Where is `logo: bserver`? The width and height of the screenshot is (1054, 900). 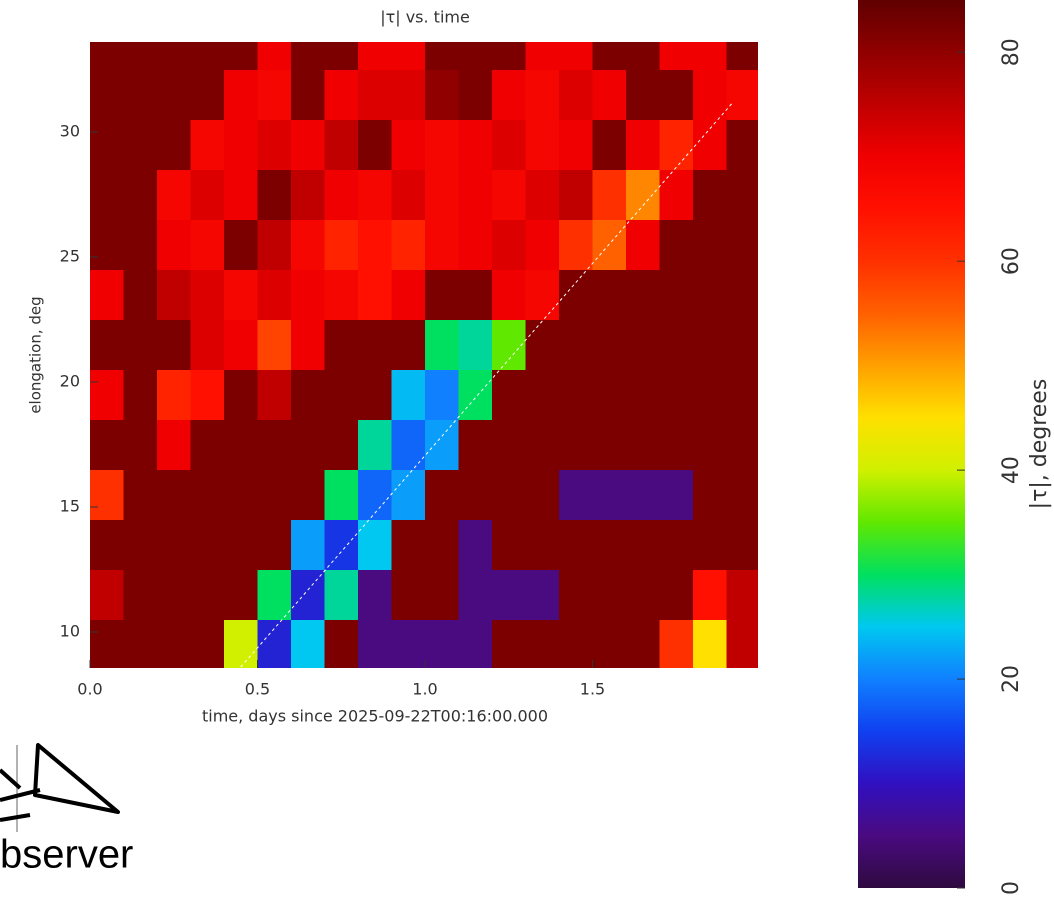 logo: bserver is located at coordinates (66, 810).